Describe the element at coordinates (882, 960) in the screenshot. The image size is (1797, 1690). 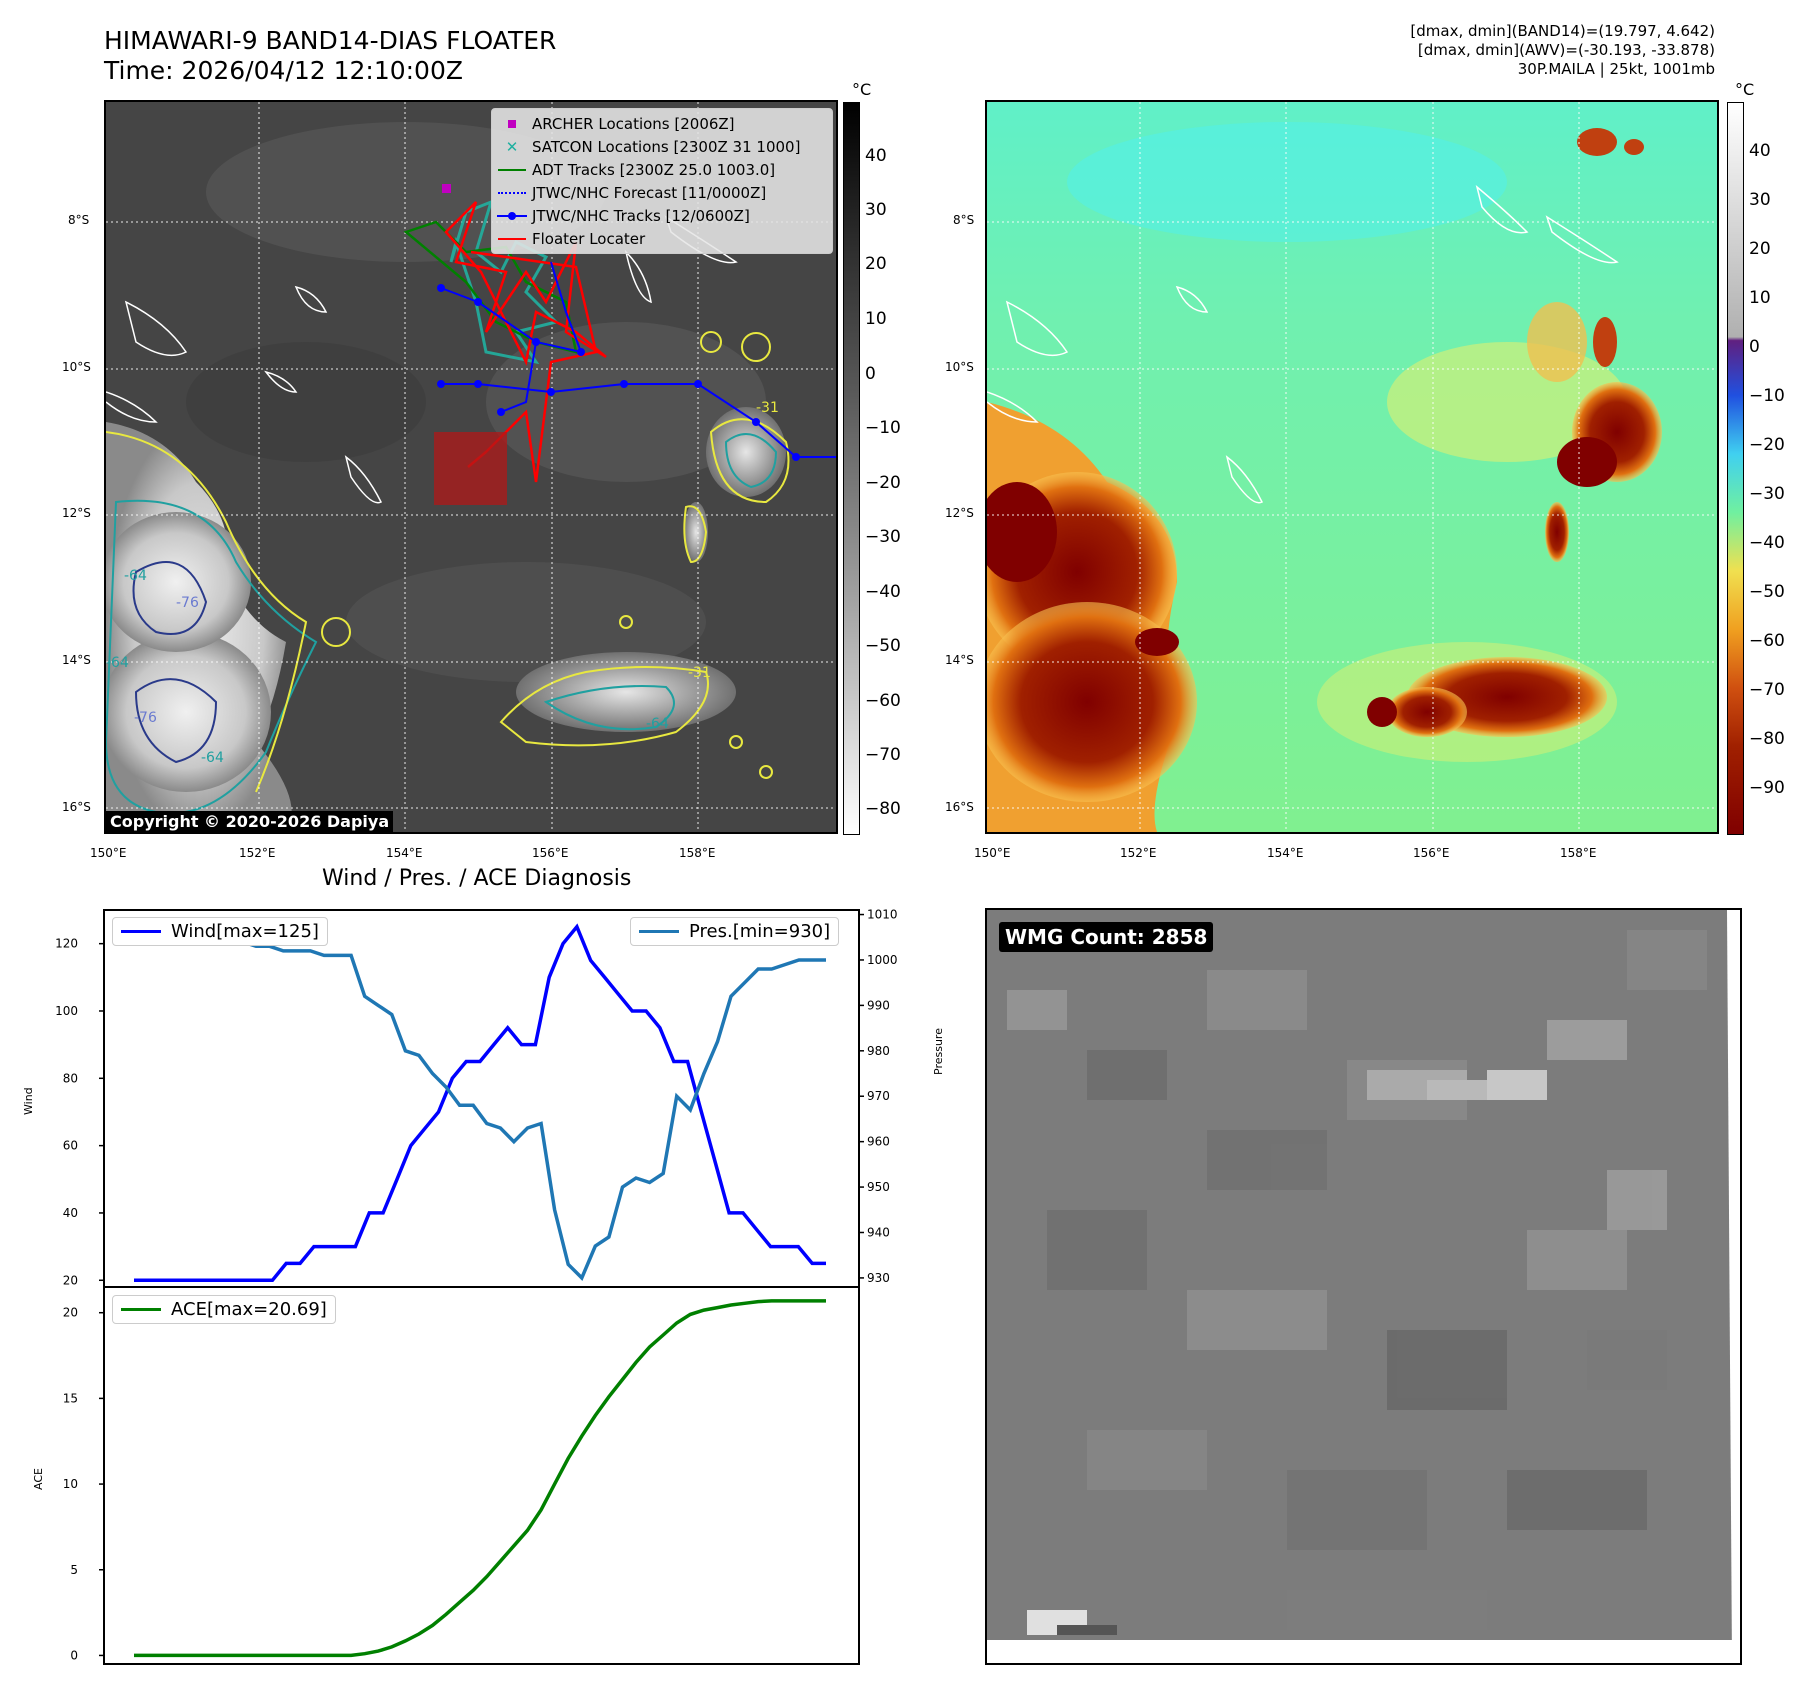
I see `axis-tick-label: 1000` at that location.